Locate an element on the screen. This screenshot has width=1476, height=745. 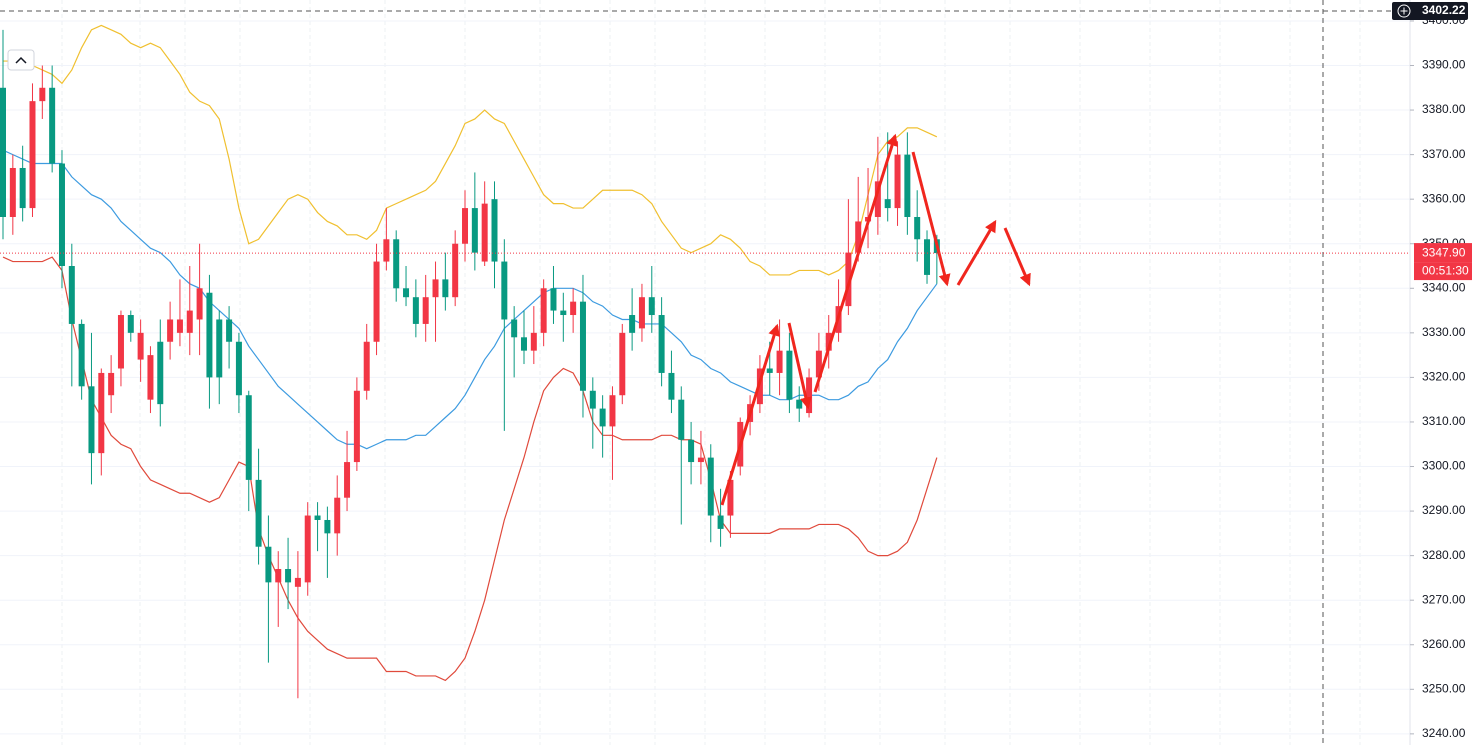
y-tick-label: 3310.00 is located at coordinates (1444, 421).